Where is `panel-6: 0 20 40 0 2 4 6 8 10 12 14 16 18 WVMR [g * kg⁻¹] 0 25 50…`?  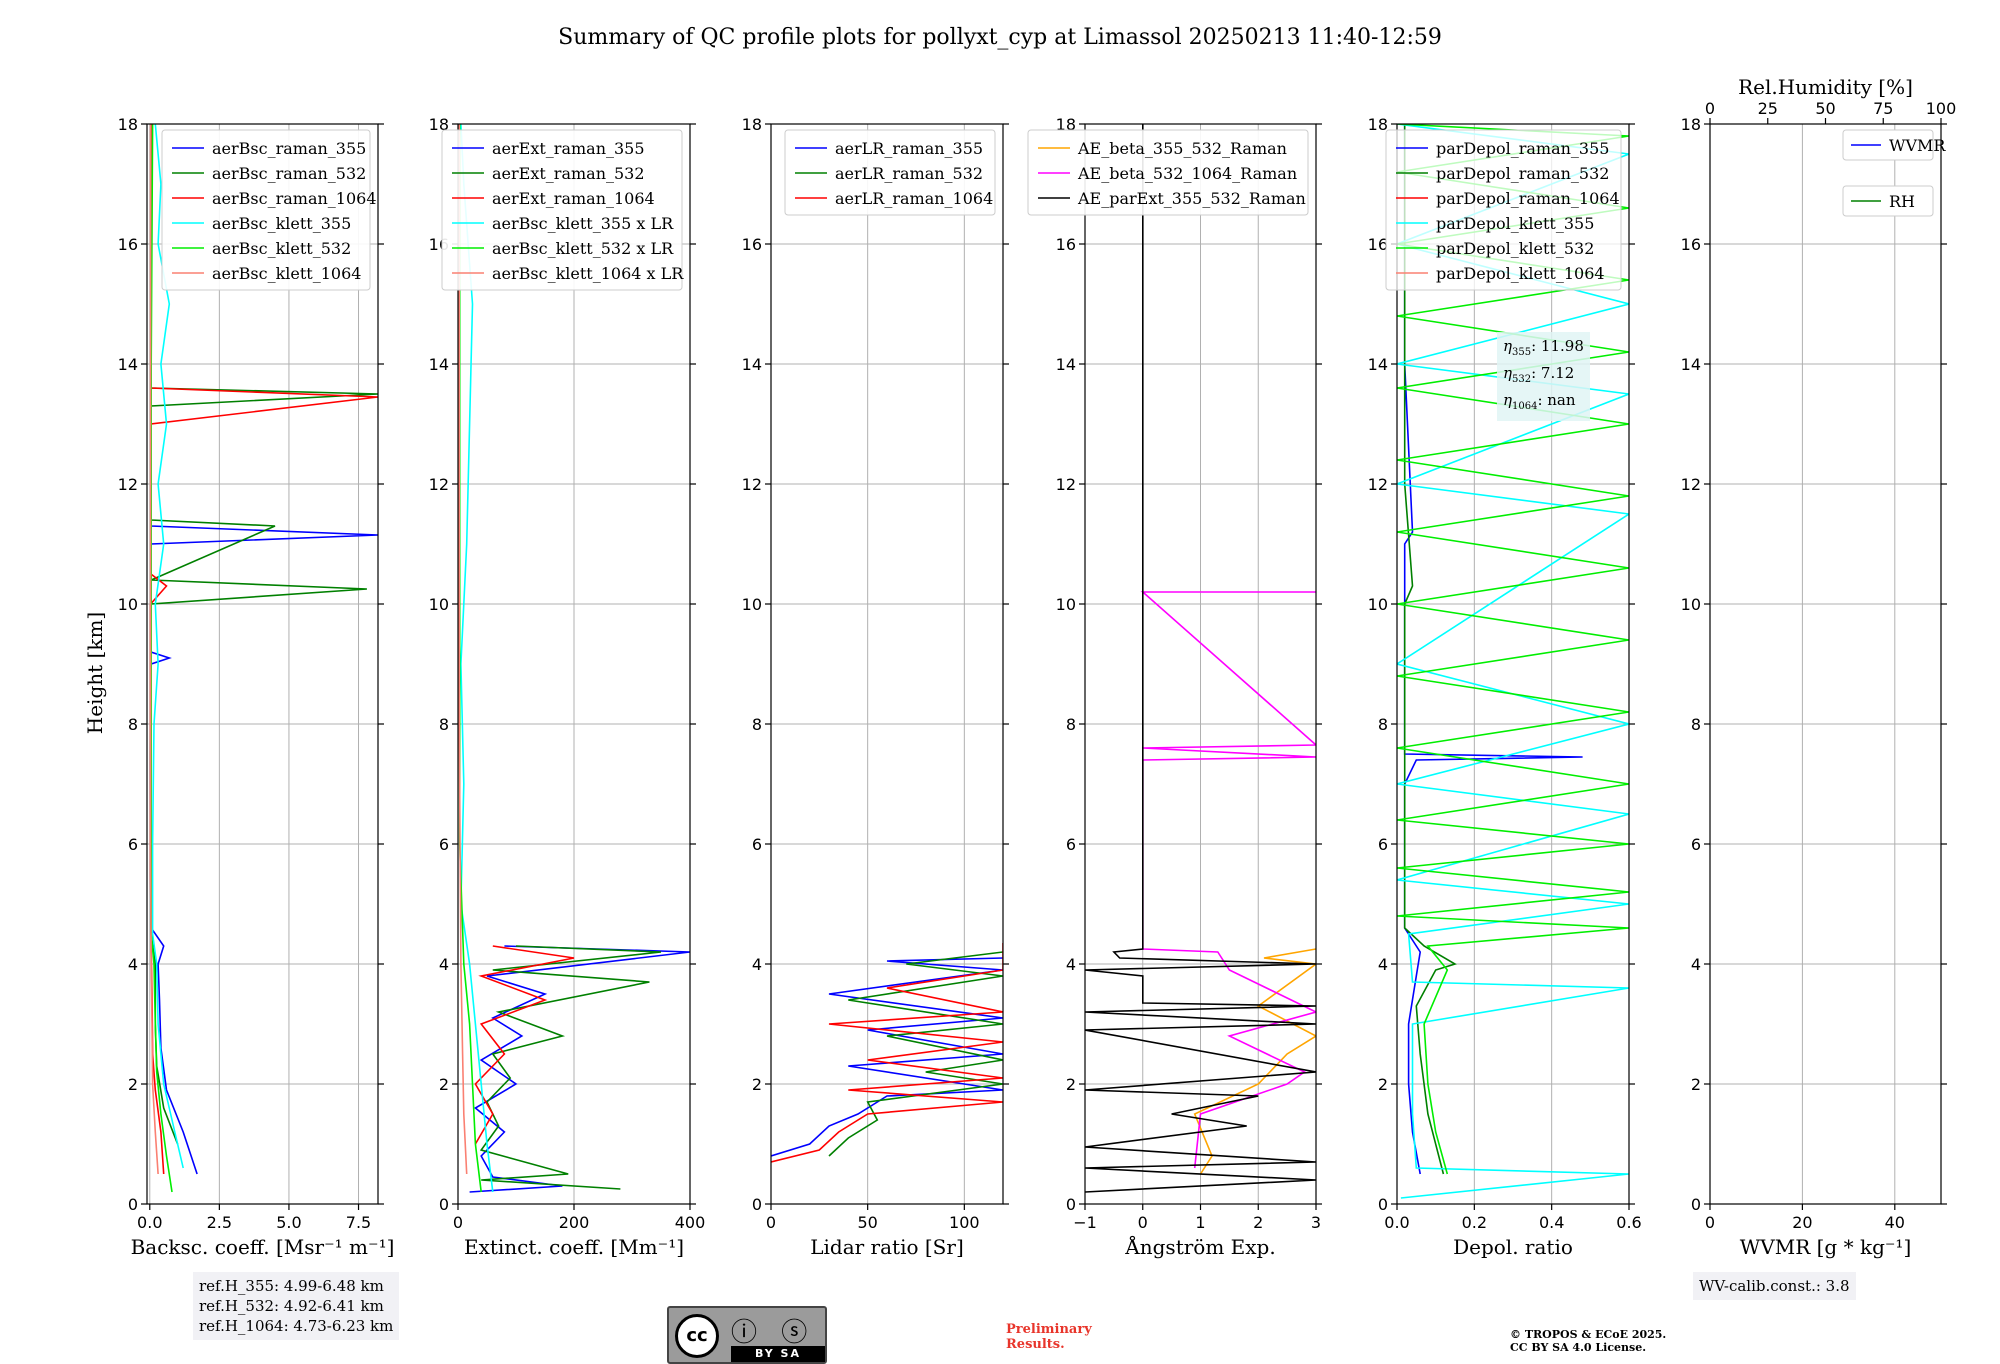 panel-6: 0 20 40 0 2 4 6 8 10 12 14 16 18 WVMR [g * kg⁻¹] 0 25 50… is located at coordinates (1819, 667).